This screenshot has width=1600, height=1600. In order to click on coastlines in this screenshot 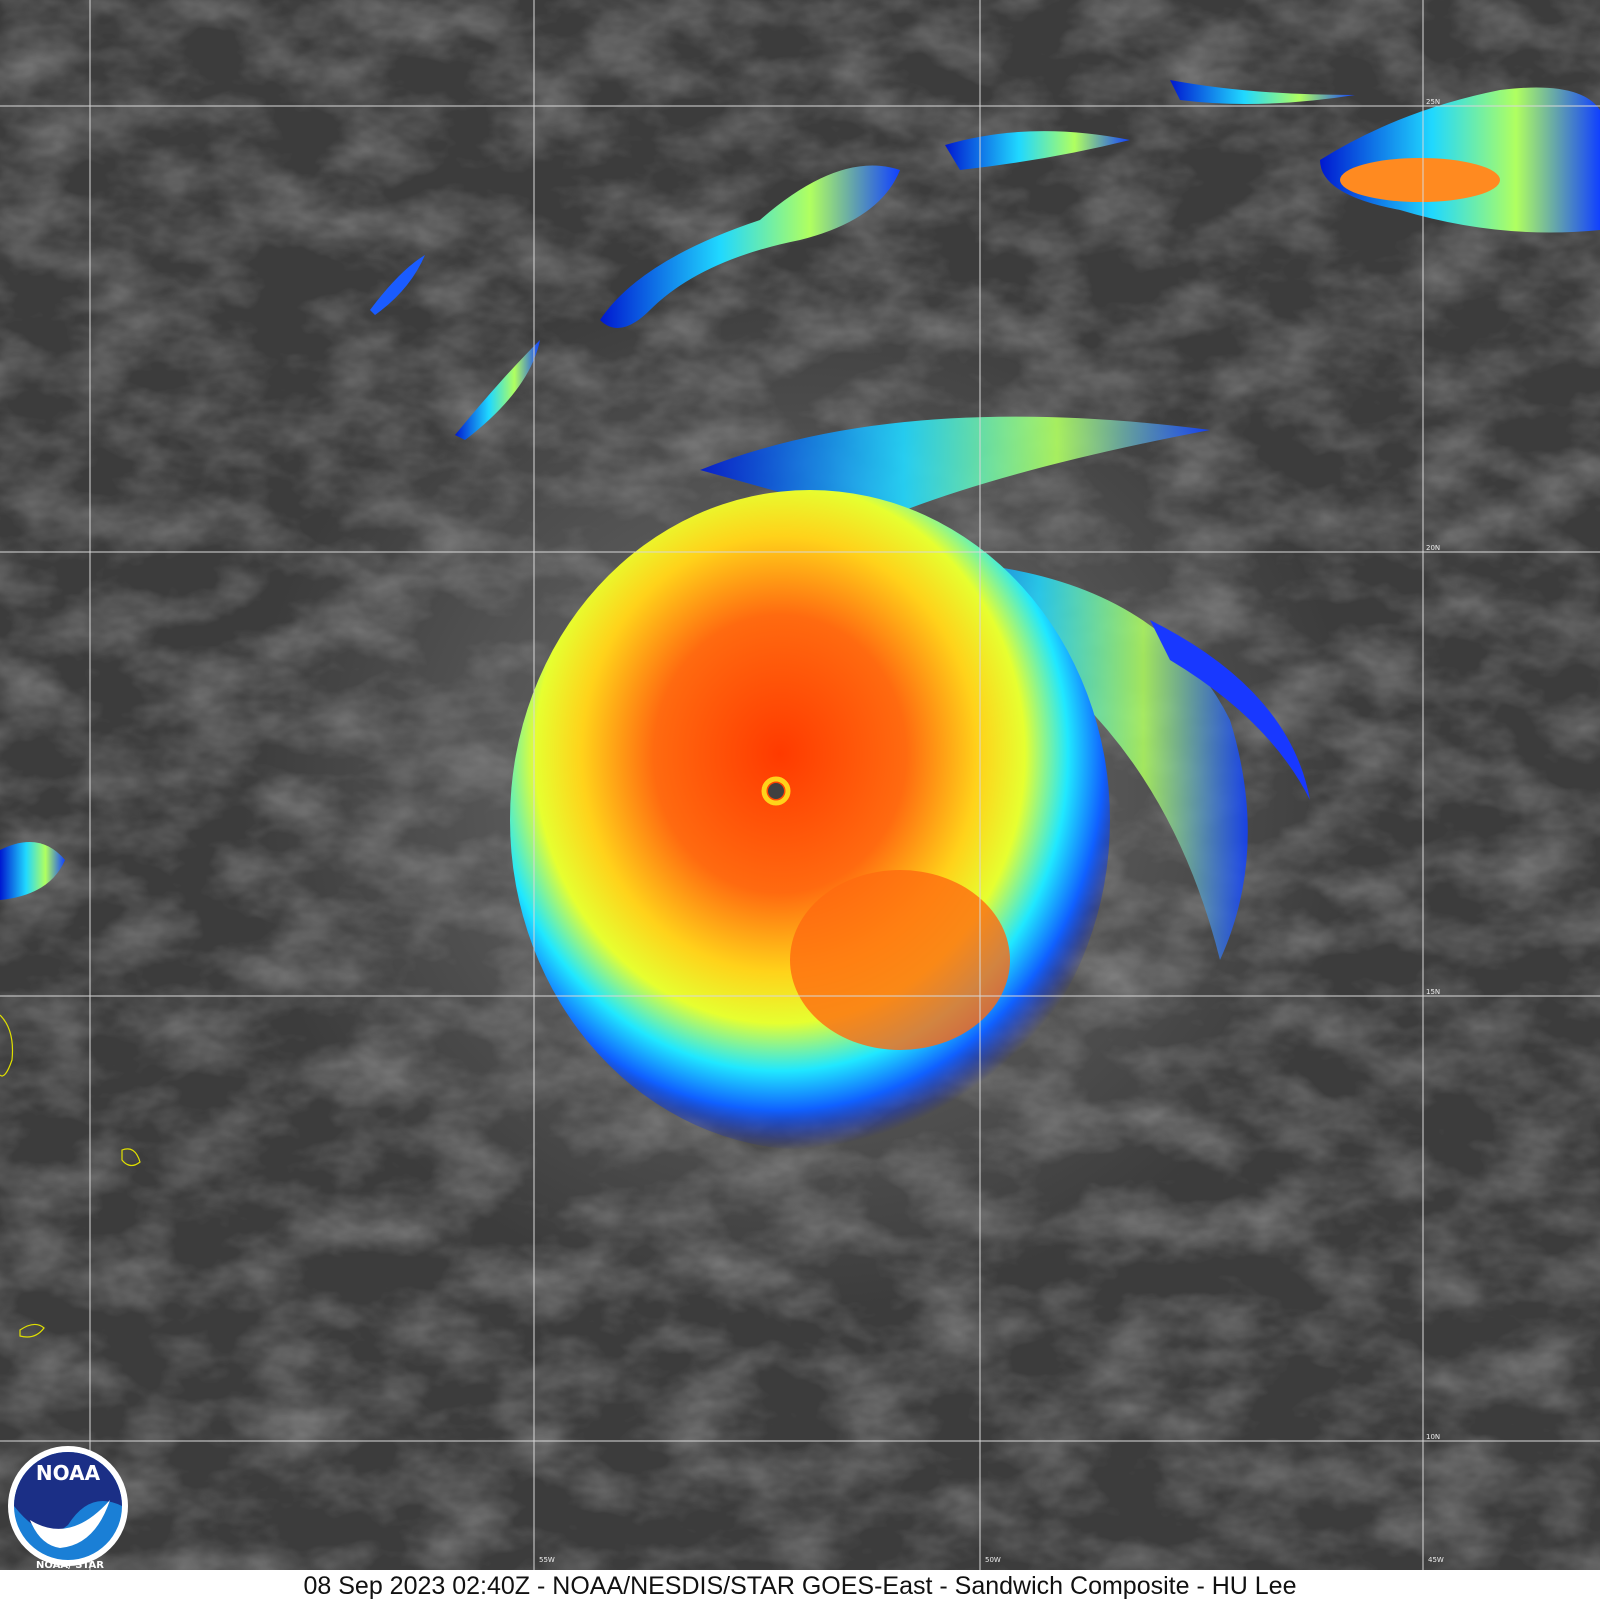, I will do `click(70, 1176)`.